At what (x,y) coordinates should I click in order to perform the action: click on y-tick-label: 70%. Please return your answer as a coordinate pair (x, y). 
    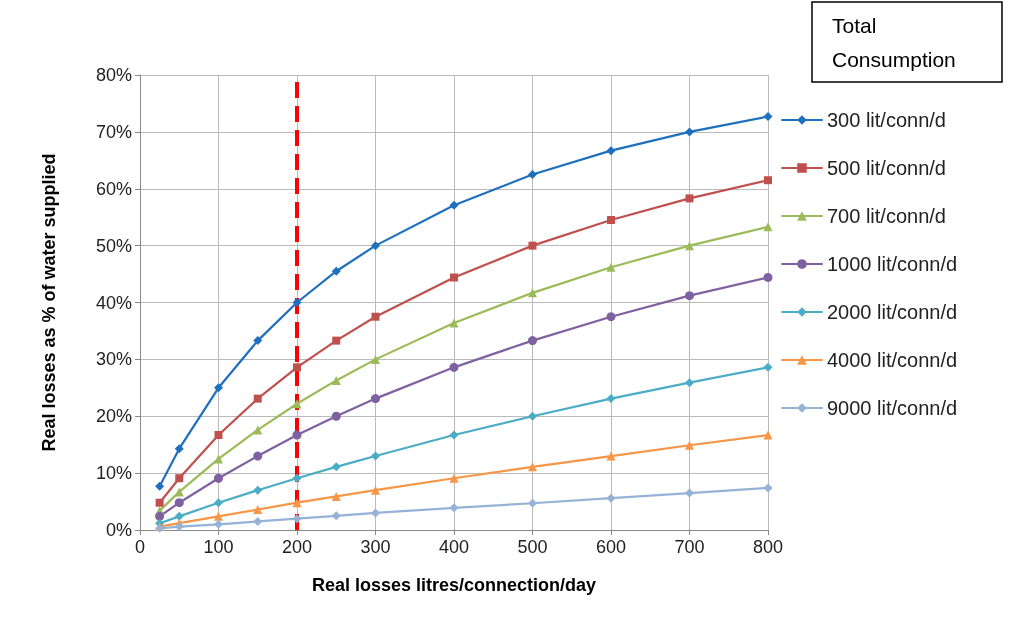
    Looking at the image, I should click on (113, 131).